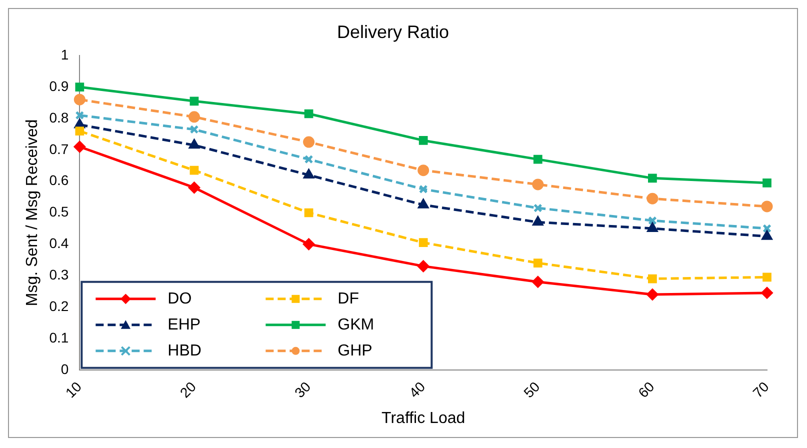 The height and width of the screenshot is (448, 807). What do you see at coordinates (59, 274) in the screenshot?
I see `y-tick-label: 0.3` at bounding box center [59, 274].